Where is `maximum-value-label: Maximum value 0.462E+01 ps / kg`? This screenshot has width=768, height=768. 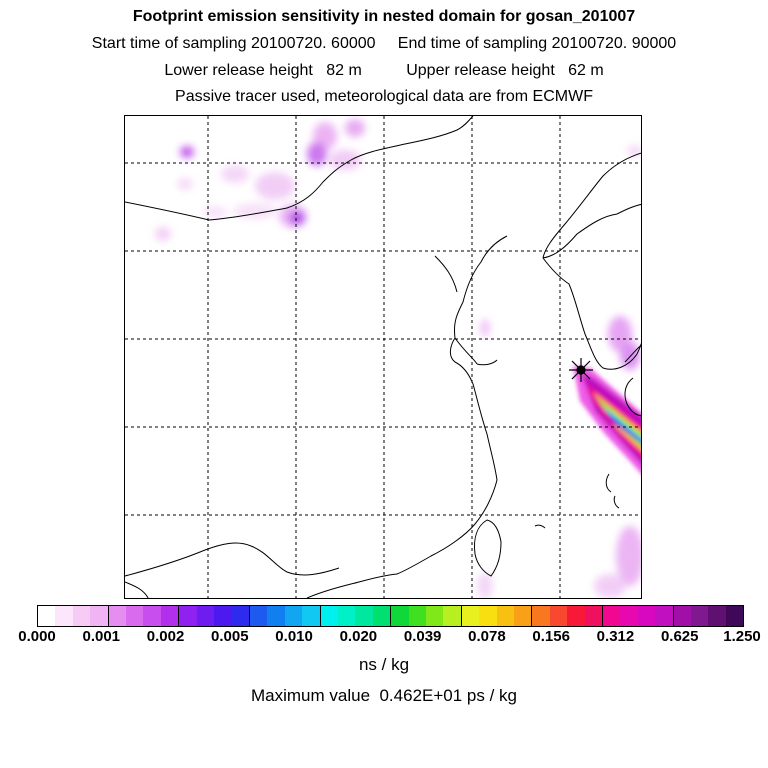
maximum-value-label: Maximum value 0.462E+01 ps / kg is located at coordinates (384, 695).